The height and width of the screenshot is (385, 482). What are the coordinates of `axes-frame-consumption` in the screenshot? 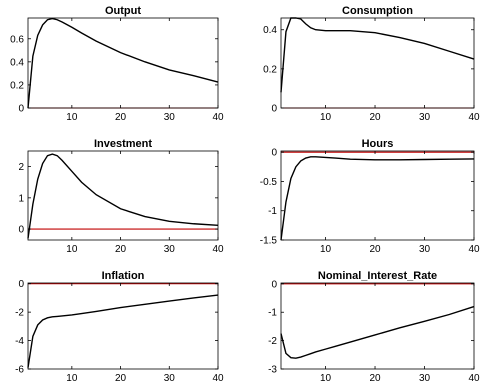 It's located at (377, 63).